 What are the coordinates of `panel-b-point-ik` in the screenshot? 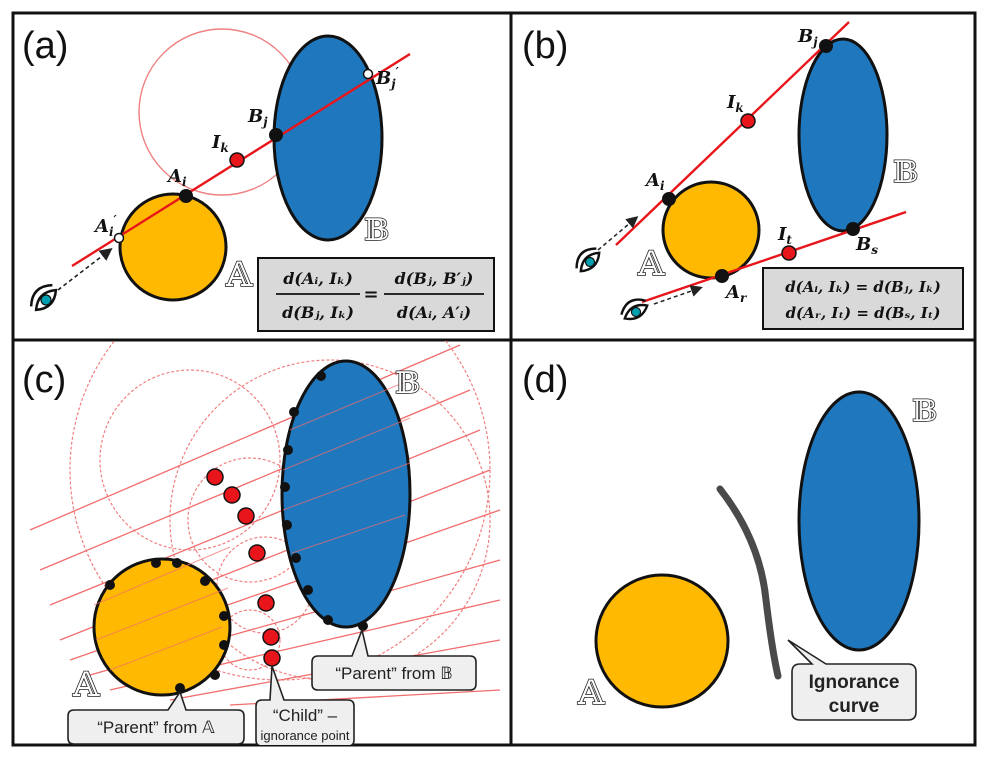 It's located at (748, 121).